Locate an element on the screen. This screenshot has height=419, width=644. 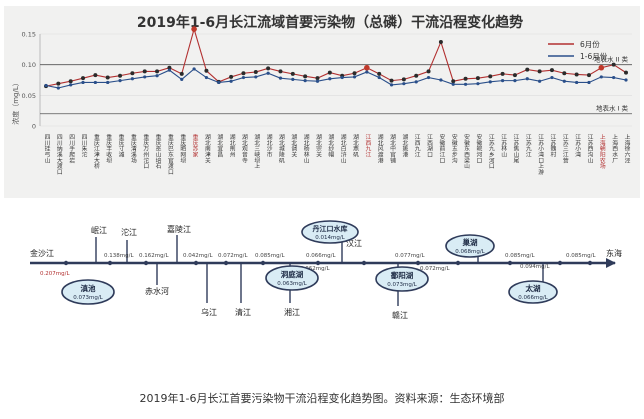
x-tick-label: 江苏林山 is located at coordinates (503, 146).